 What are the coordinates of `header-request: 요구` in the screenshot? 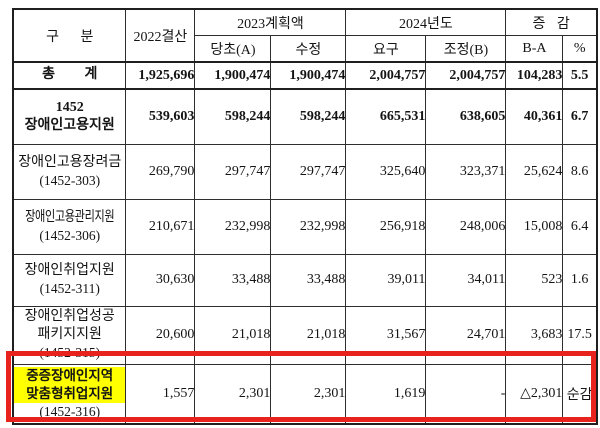 It's located at (386, 49).